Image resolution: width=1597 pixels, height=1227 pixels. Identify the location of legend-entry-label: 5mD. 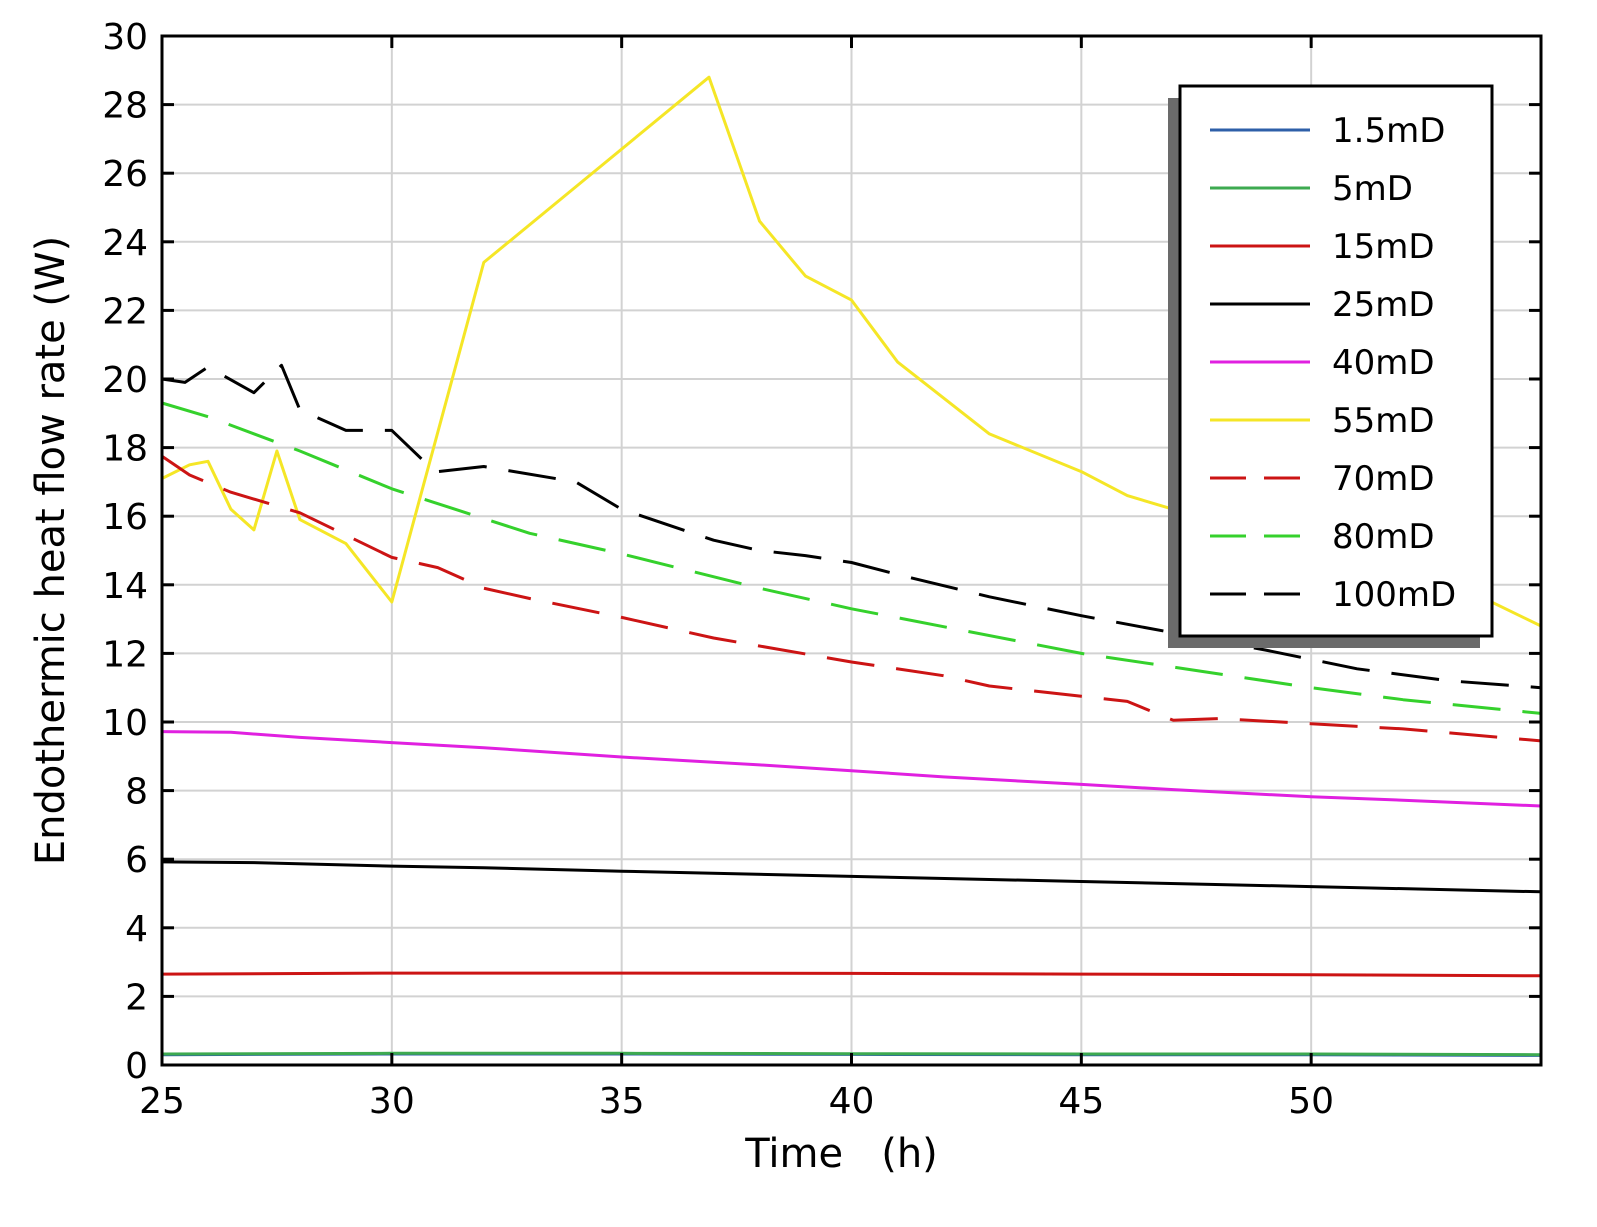
(1372, 189).